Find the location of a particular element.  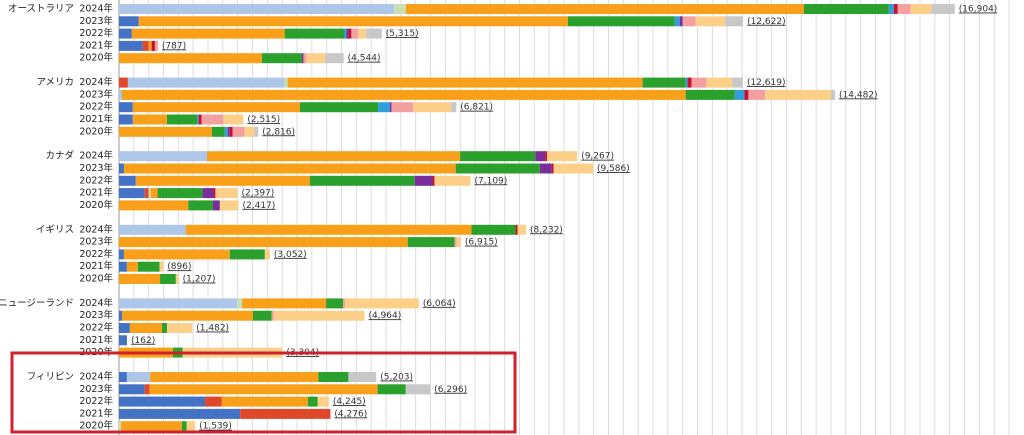

total-label: (4,964) is located at coordinates (384, 316).